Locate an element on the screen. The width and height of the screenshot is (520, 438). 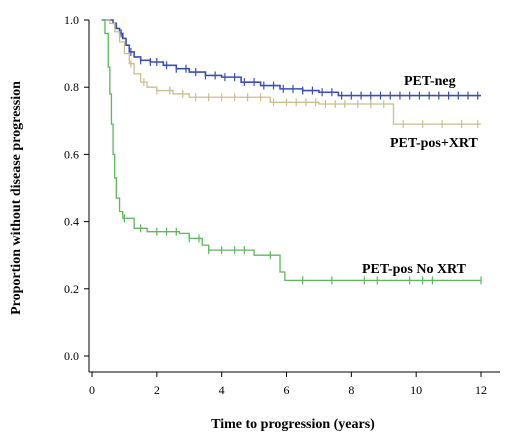
x-ticks: 0 2 4 6 8 10 12 is located at coordinates (288, 384).